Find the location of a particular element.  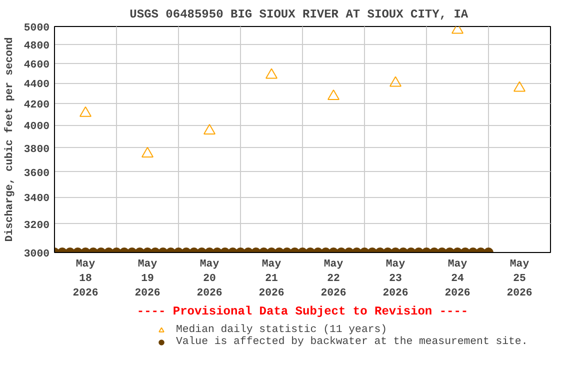

x-tick-label: May 22 2026 is located at coordinates (333, 279).